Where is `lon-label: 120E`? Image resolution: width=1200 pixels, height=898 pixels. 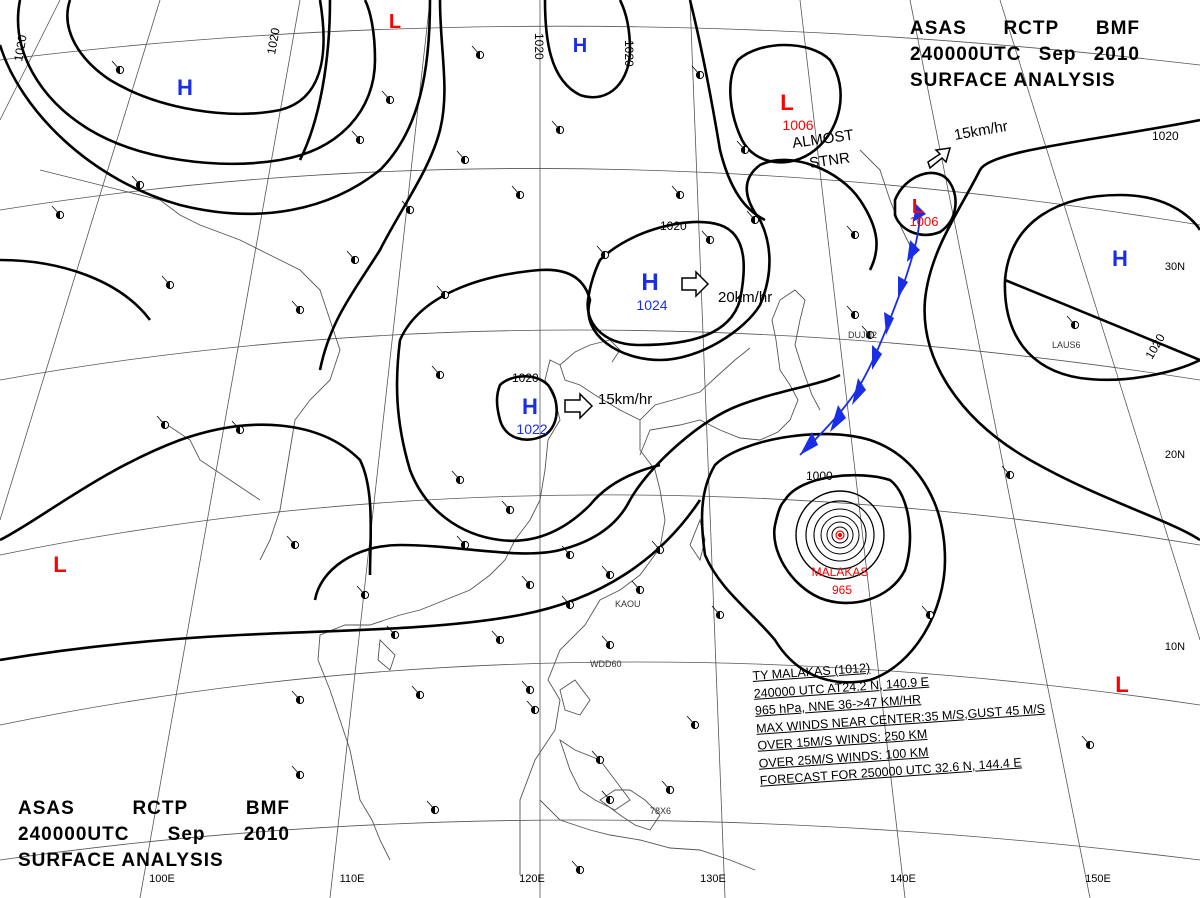
lon-label: 120E is located at coordinates (532, 879).